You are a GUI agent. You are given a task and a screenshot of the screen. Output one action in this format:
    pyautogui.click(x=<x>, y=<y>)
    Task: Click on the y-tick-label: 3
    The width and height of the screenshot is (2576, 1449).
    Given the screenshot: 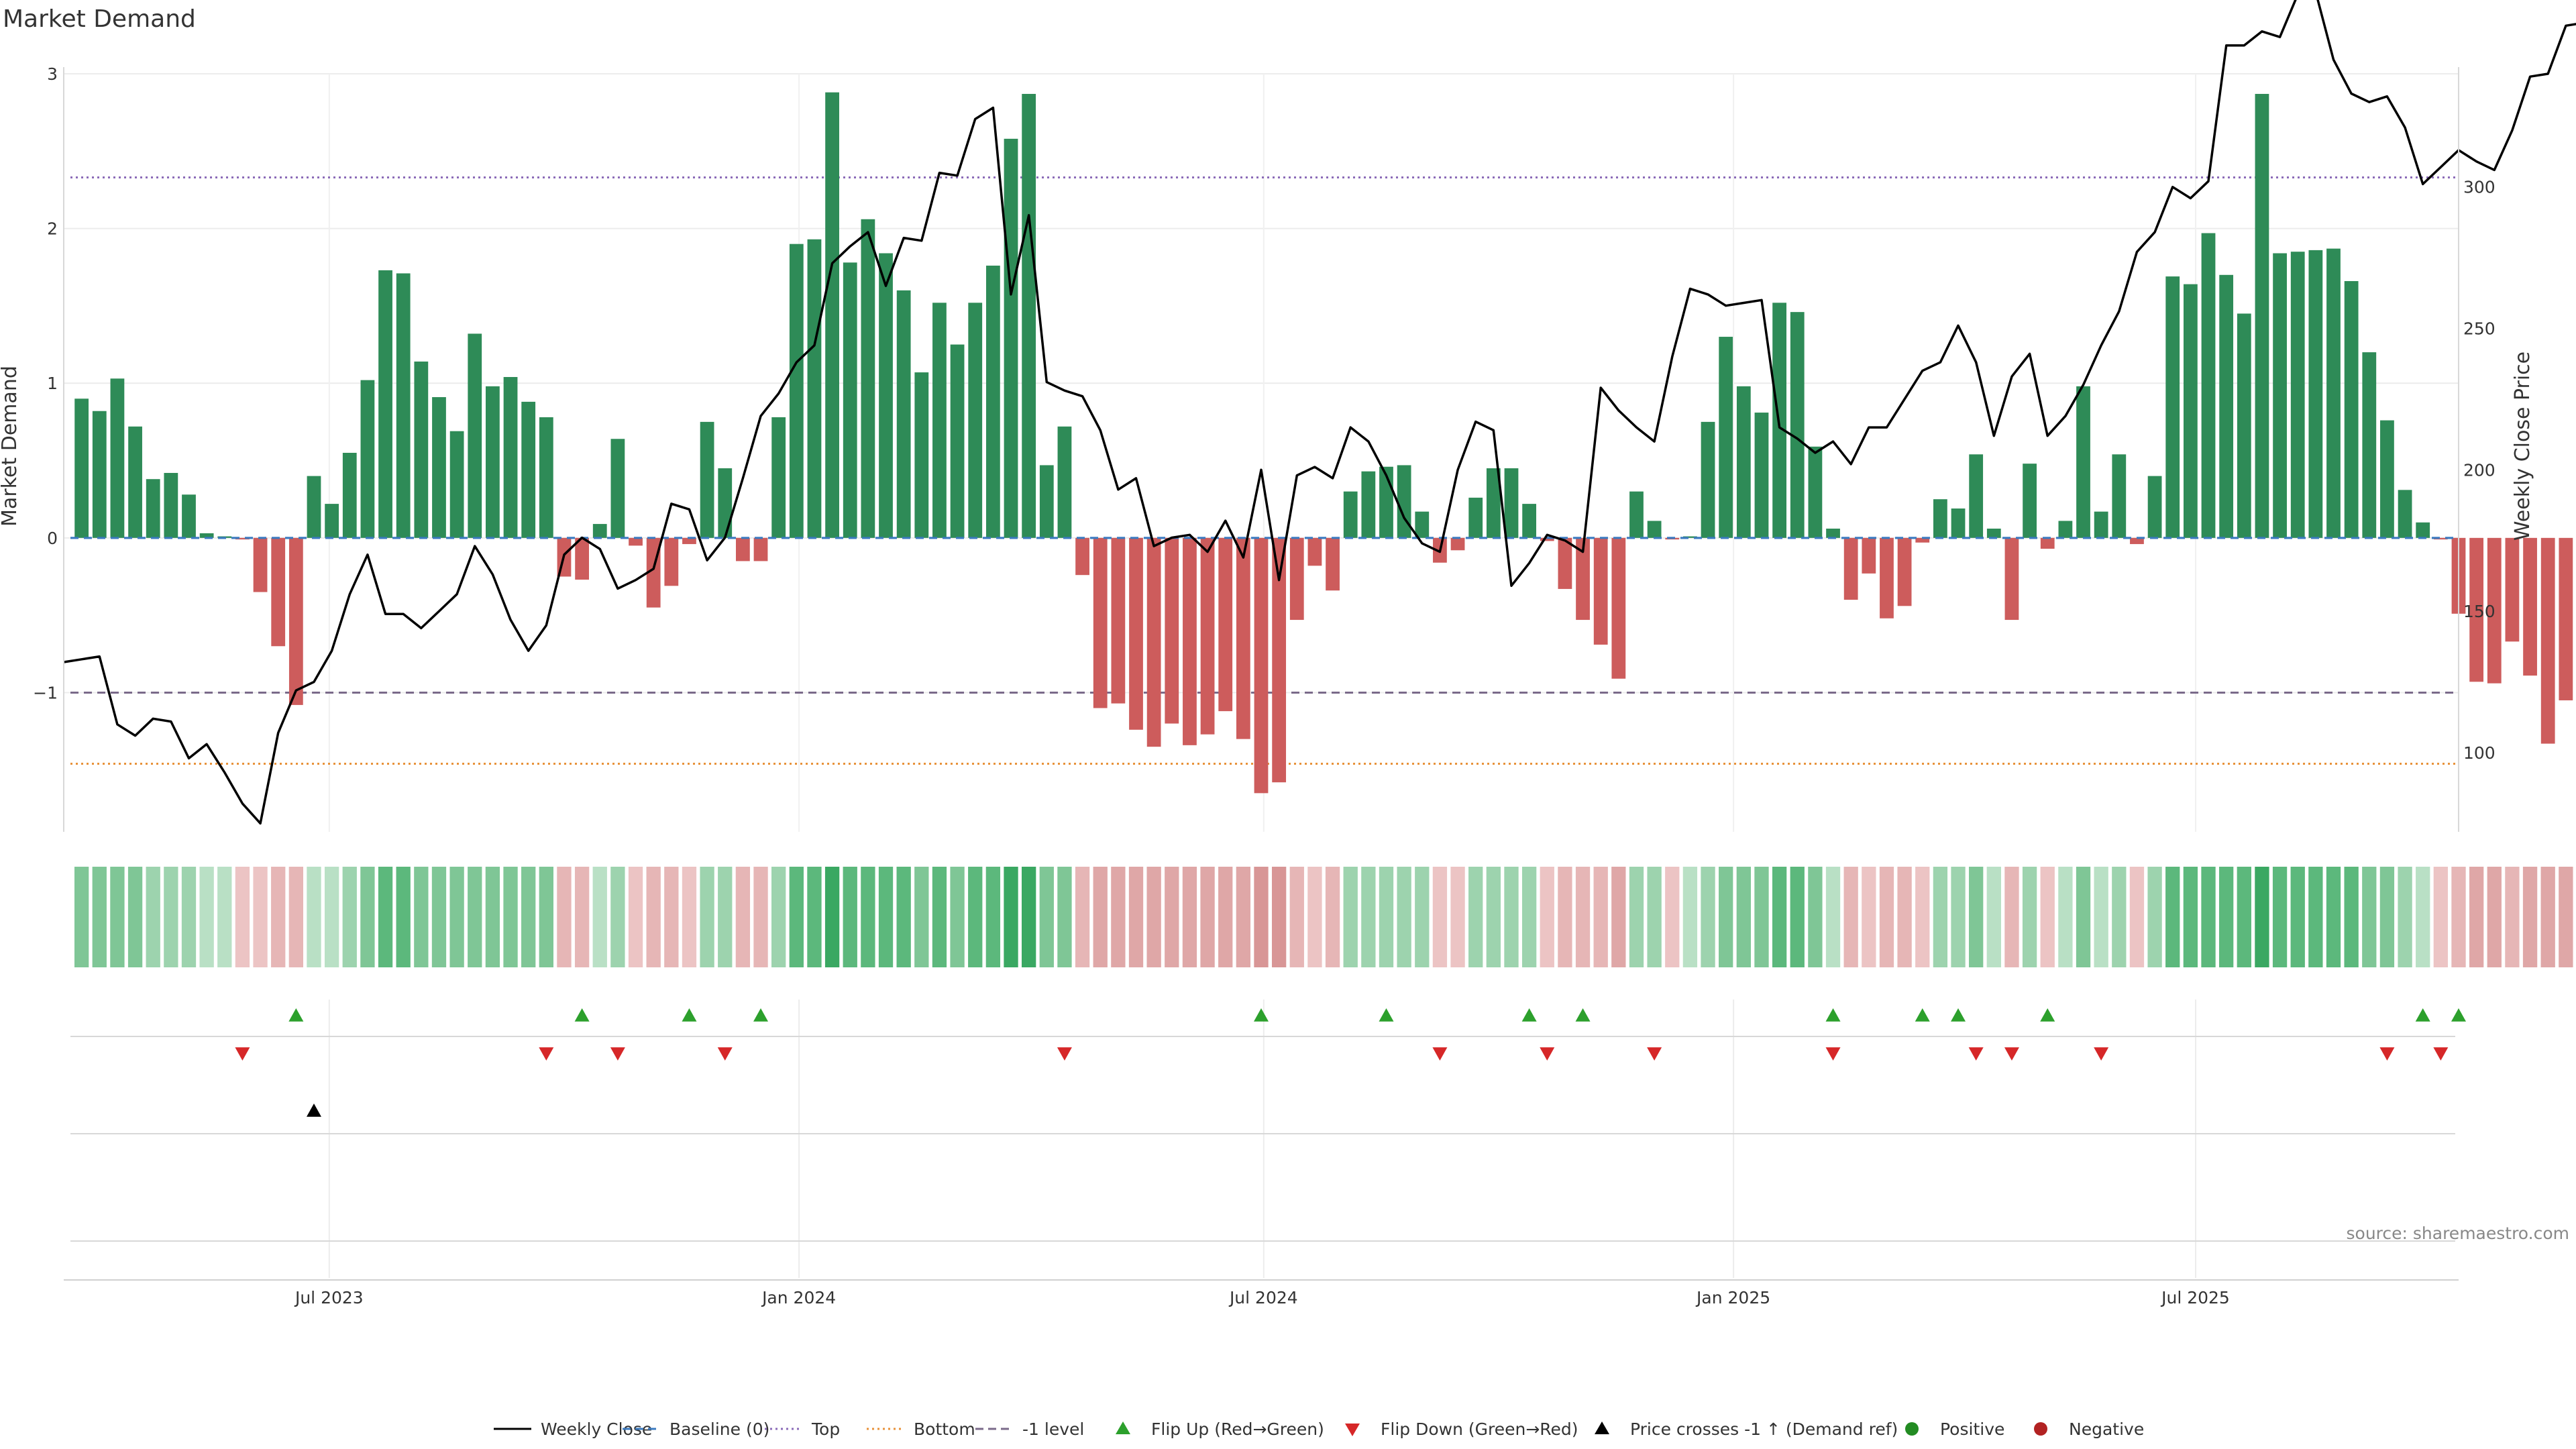 What is the action you would take?
    pyautogui.click(x=52, y=74)
    